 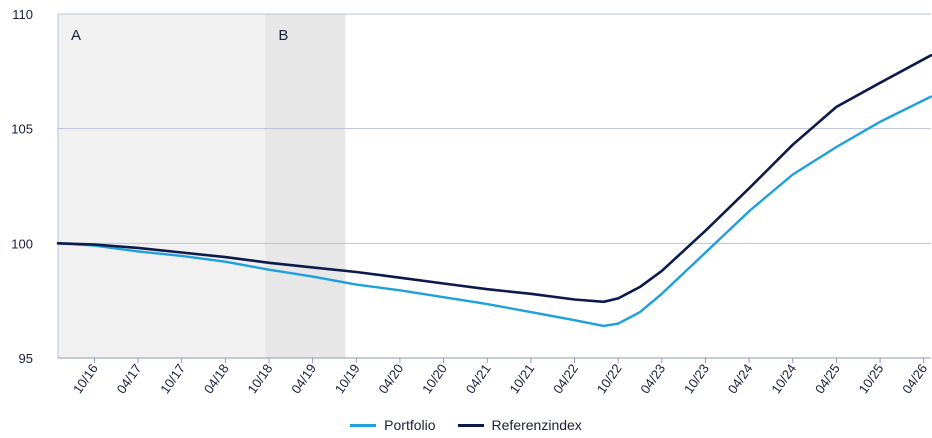 What do you see at coordinates (347, 378) in the screenshot?
I see `x-tick-label: 10/19` at bounding box center [347, 378].